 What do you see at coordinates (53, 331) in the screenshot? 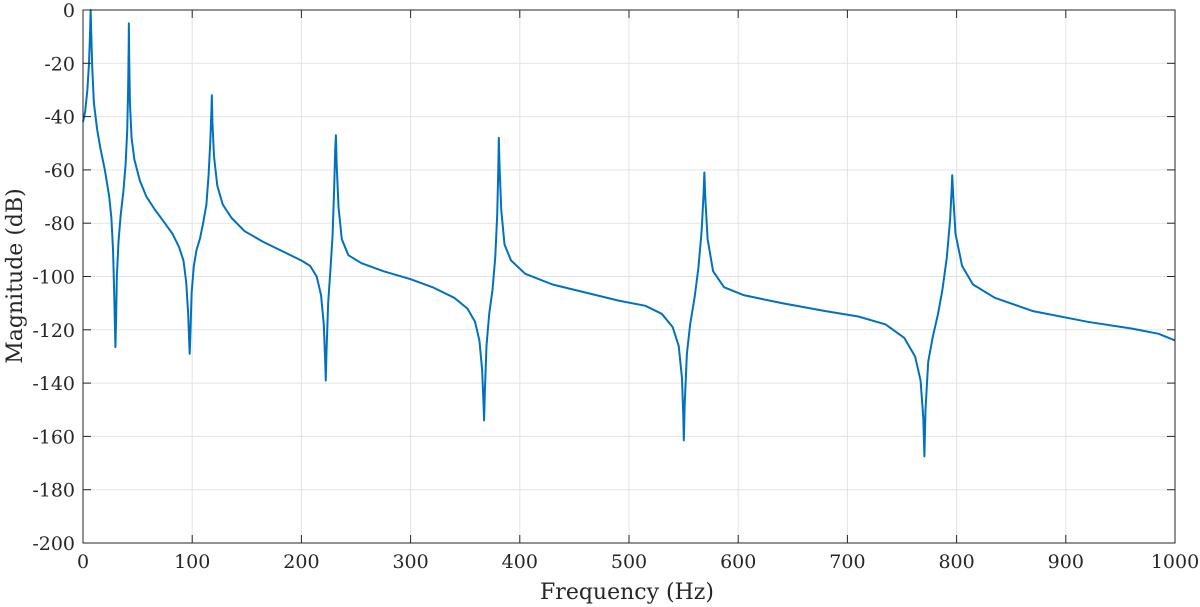
I see `y-tick-label: -120` at bounding box center [53, 331].